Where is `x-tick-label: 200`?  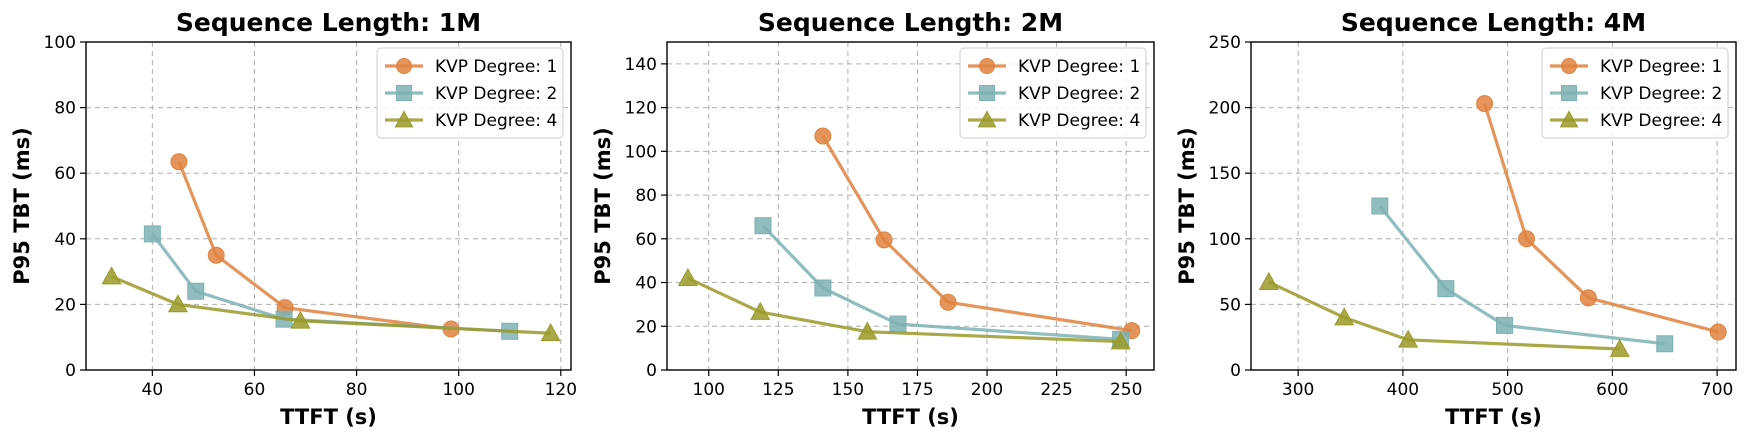 x-tick-label: 200 is located at coordinates (987, 390).